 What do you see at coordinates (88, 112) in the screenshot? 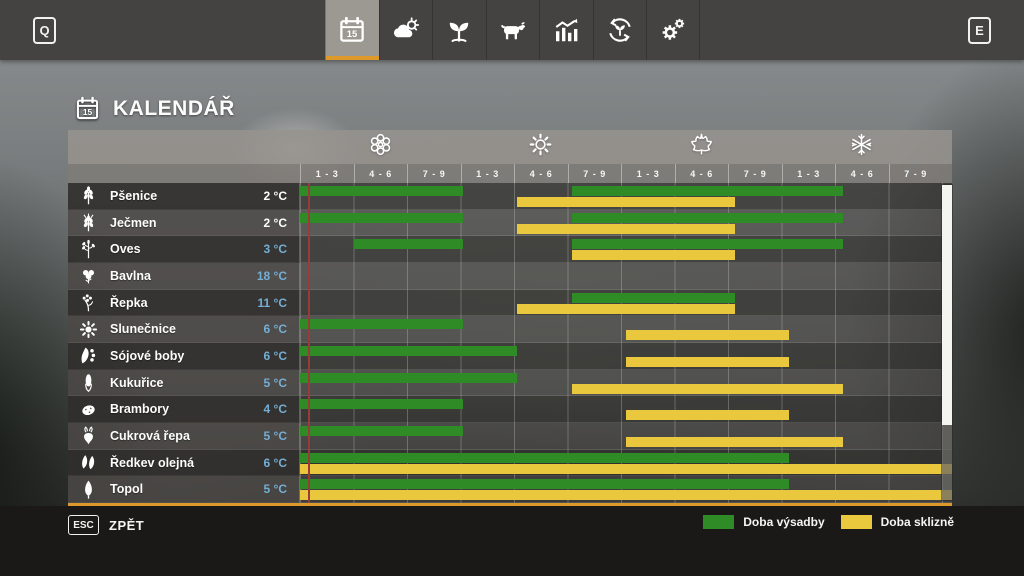
I see `svg-text: 15` at bounding box center [88, 112].